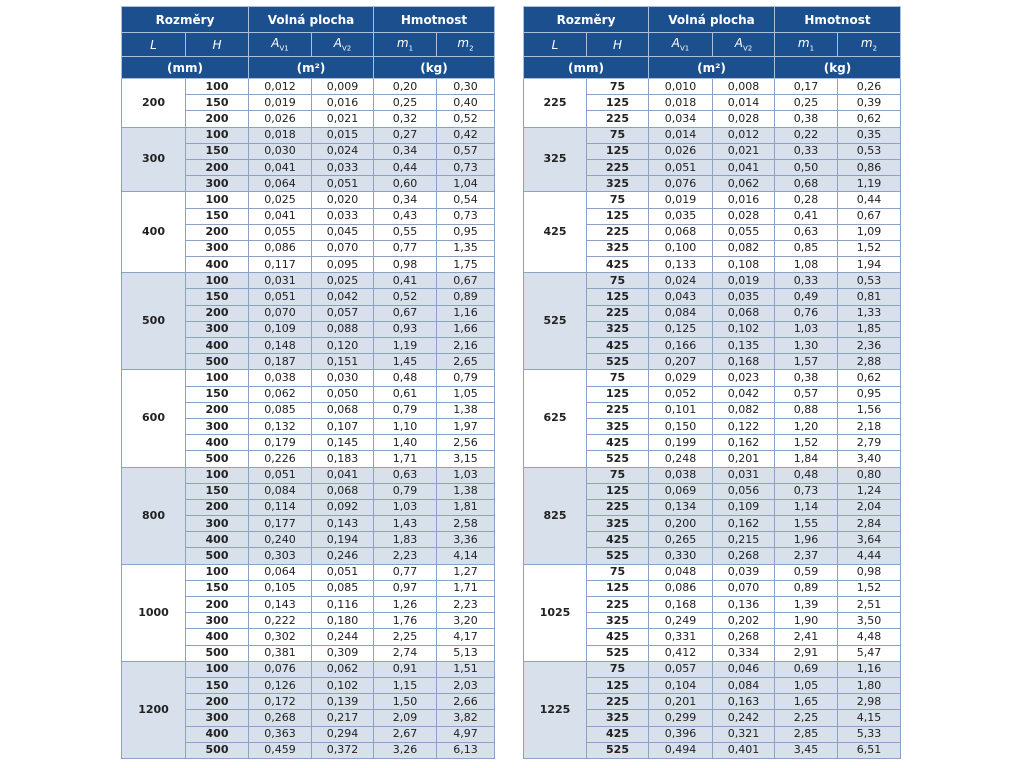  What do you see at coordinates (342, 669) in the screenshot?
I see `value-cell: 0,062` at bounding box center [342, 669].